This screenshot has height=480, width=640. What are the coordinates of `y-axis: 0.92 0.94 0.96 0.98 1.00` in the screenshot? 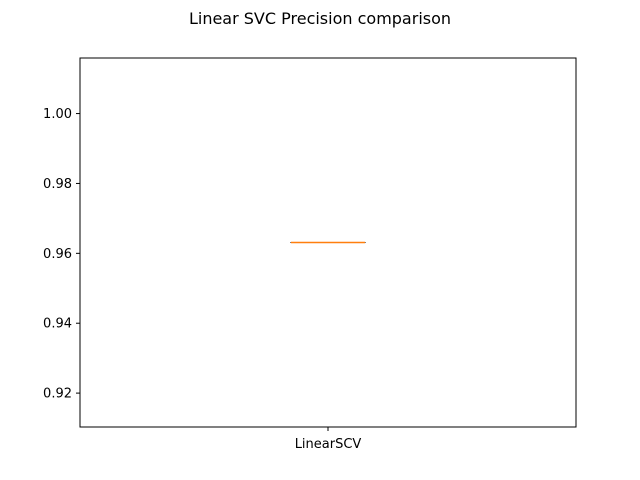 It's located at (61, 254).